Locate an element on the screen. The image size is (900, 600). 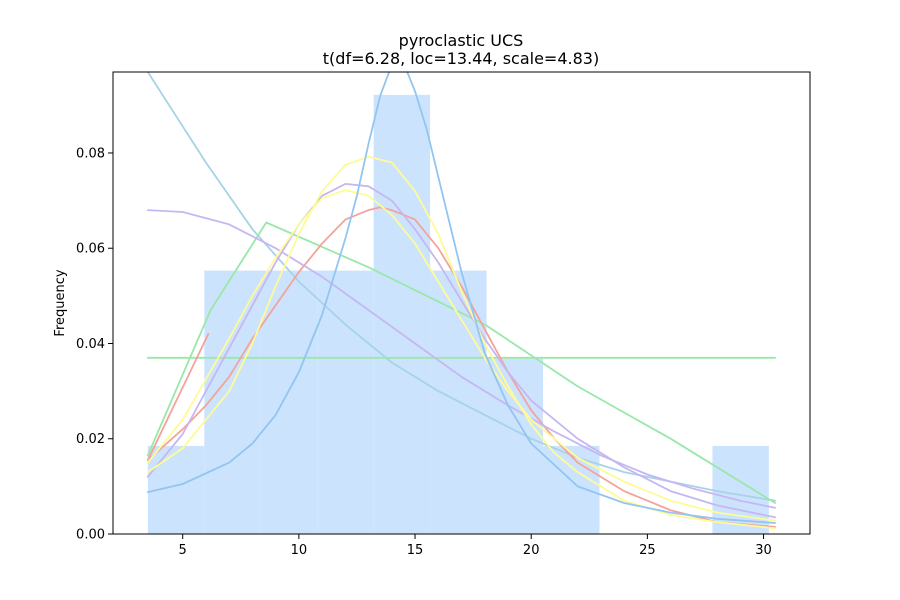
x-tick-label: 15 is located at coordinates (415, 550).